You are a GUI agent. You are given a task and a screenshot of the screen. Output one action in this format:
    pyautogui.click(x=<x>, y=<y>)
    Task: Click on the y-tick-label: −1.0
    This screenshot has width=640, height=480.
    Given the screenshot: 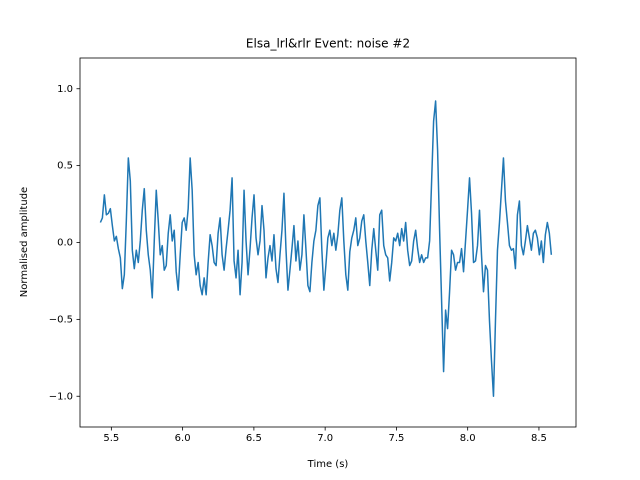 What is the action you would take?
    pyautogui.click(x=61, y=396)
    